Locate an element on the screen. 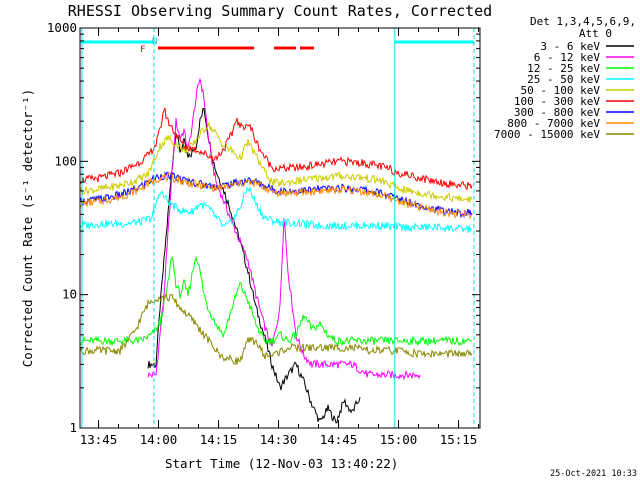 The height and width of the screenshot is (480, 640). state-bars is located at coordinates (277, 45).